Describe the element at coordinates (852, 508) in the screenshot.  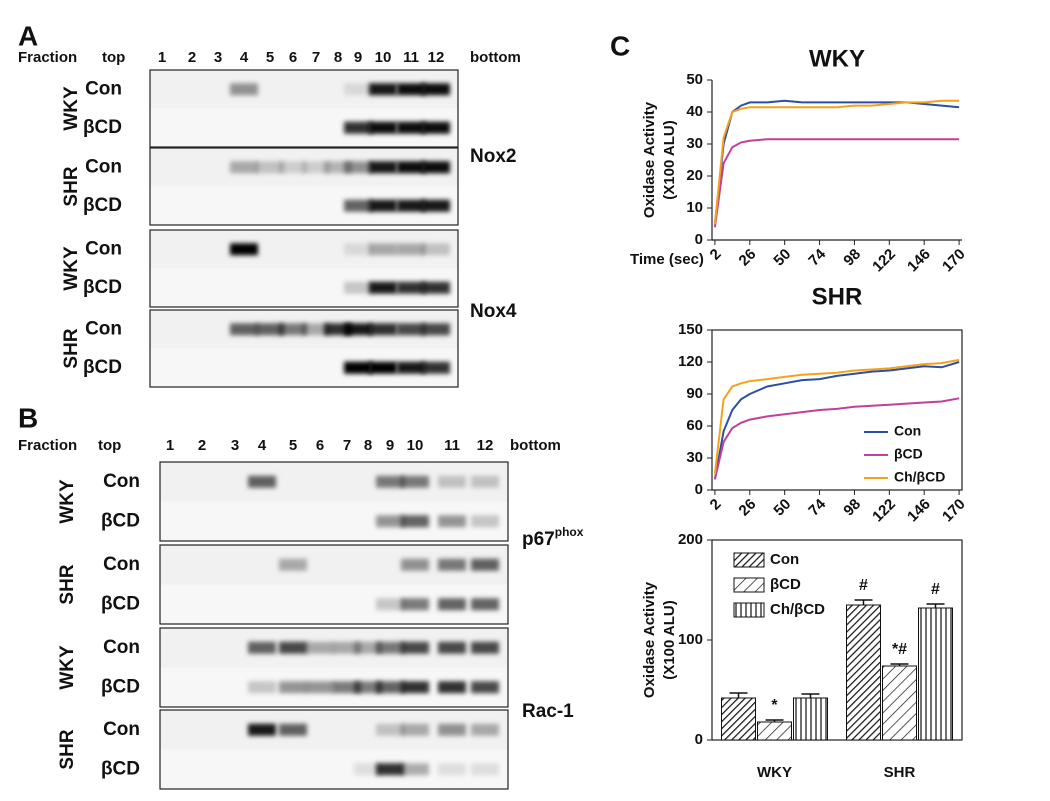
I see `x-tick-label: 98` at that location.